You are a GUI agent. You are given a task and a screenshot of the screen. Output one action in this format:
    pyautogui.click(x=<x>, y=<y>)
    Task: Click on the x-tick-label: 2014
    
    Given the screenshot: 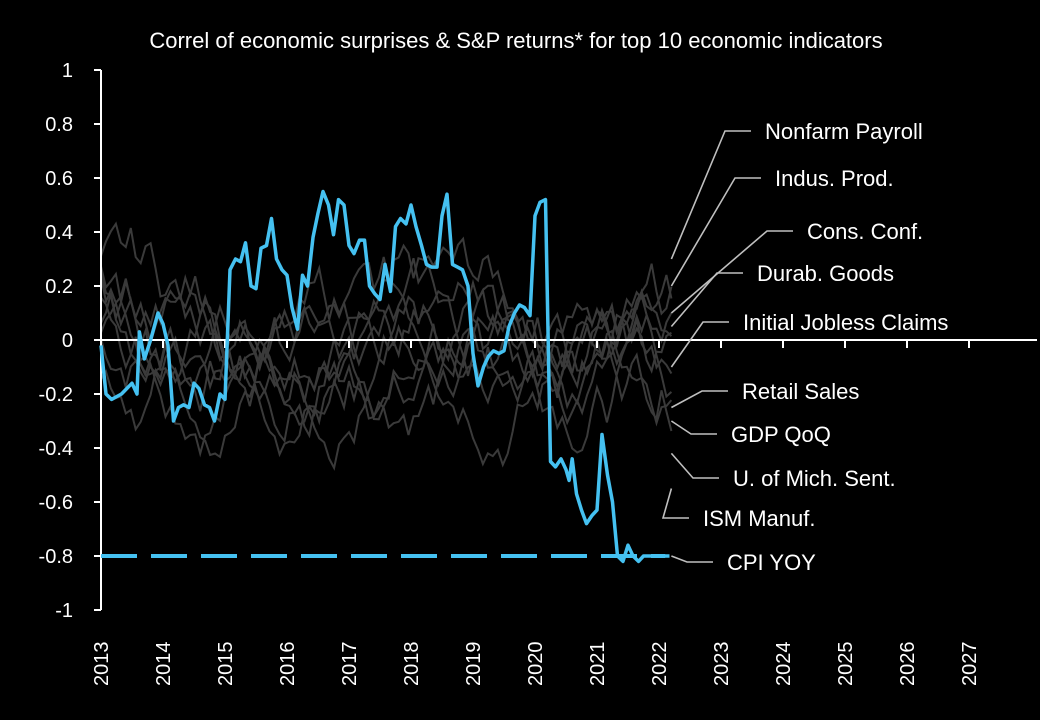 What is the action you would take?
    pyautogui.click(x=164, y=664)
    